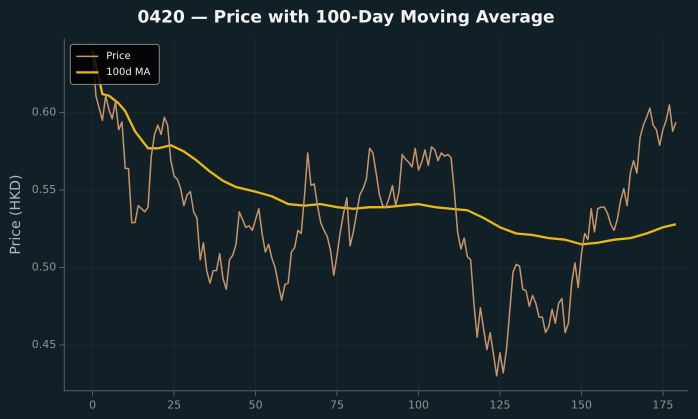  I want to click on x-tick-label: 150, so click(581, 405).